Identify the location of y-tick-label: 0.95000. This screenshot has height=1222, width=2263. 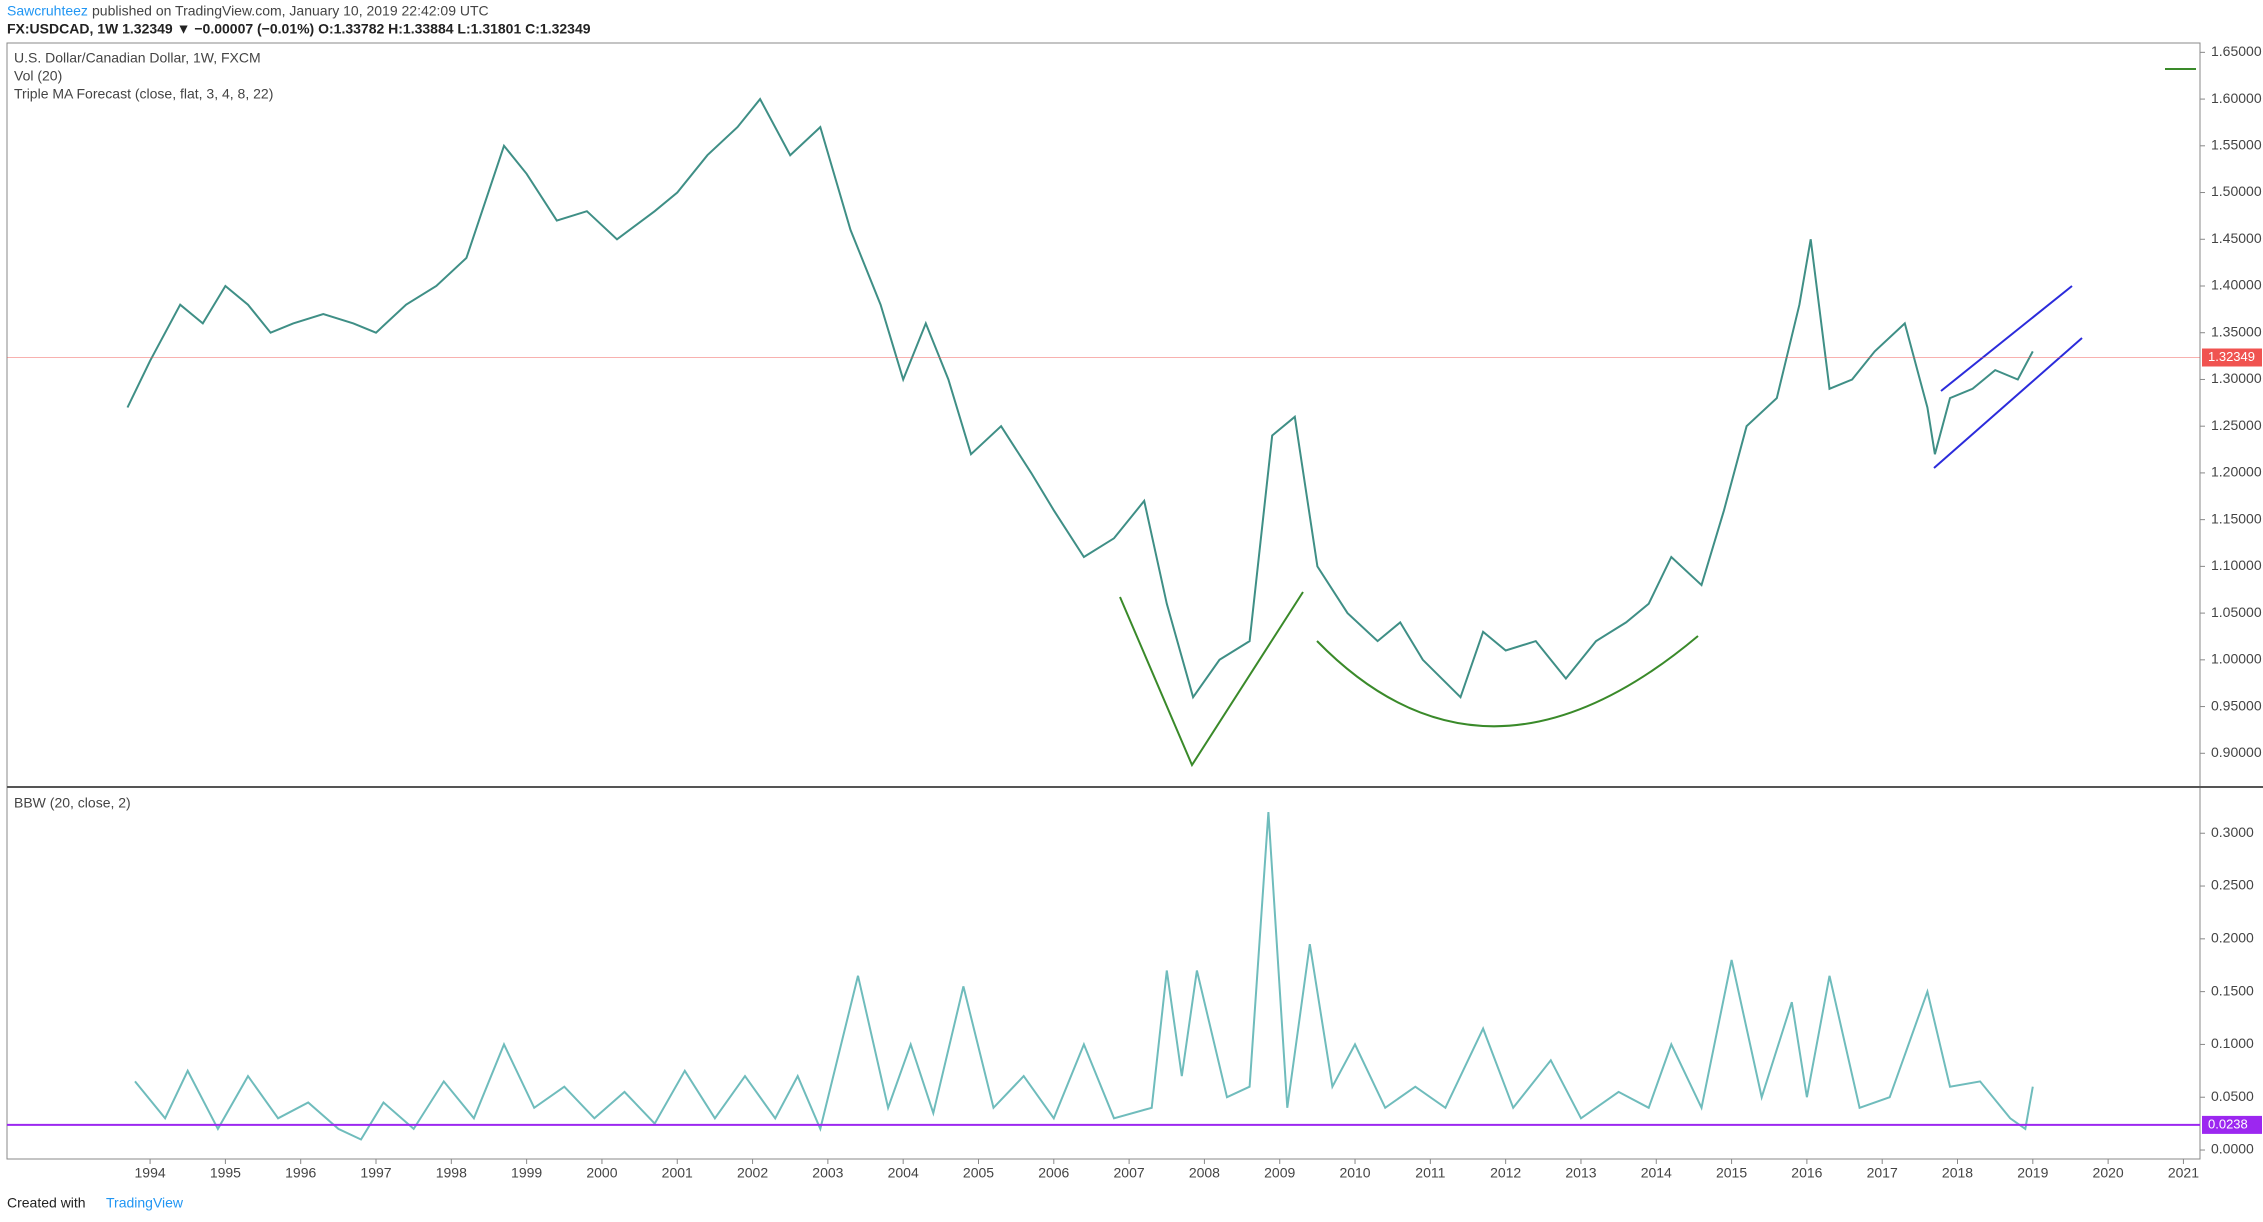
(2236, 705).